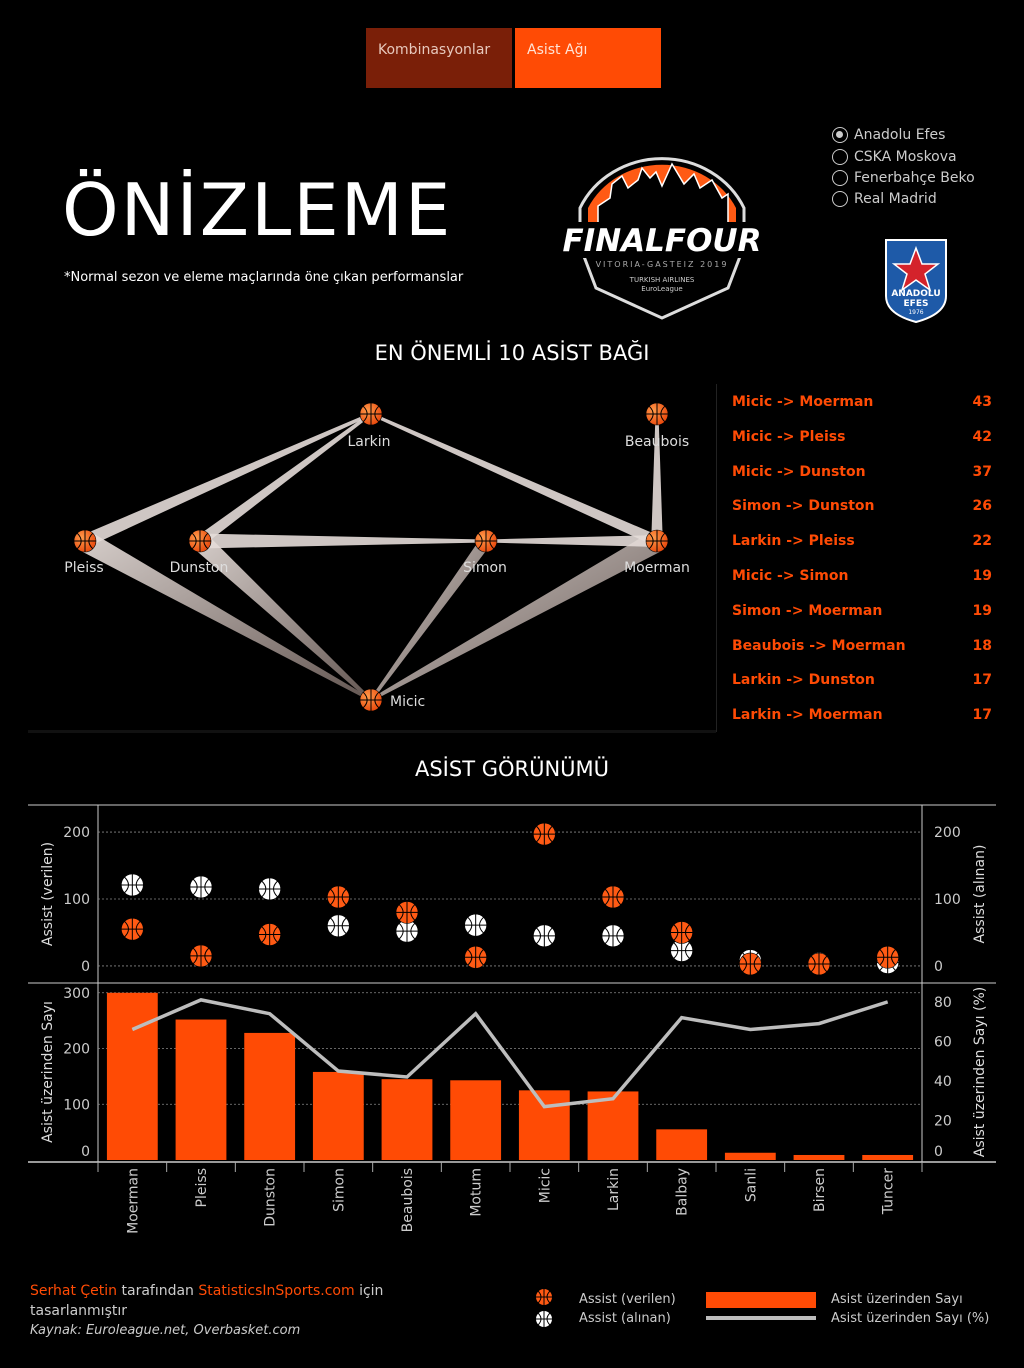 This screenshot has width=1024, height=1368. Describe the element at coordinates (201, 956) in the screenshot. I see `point-verilen-pleiss` at that location.